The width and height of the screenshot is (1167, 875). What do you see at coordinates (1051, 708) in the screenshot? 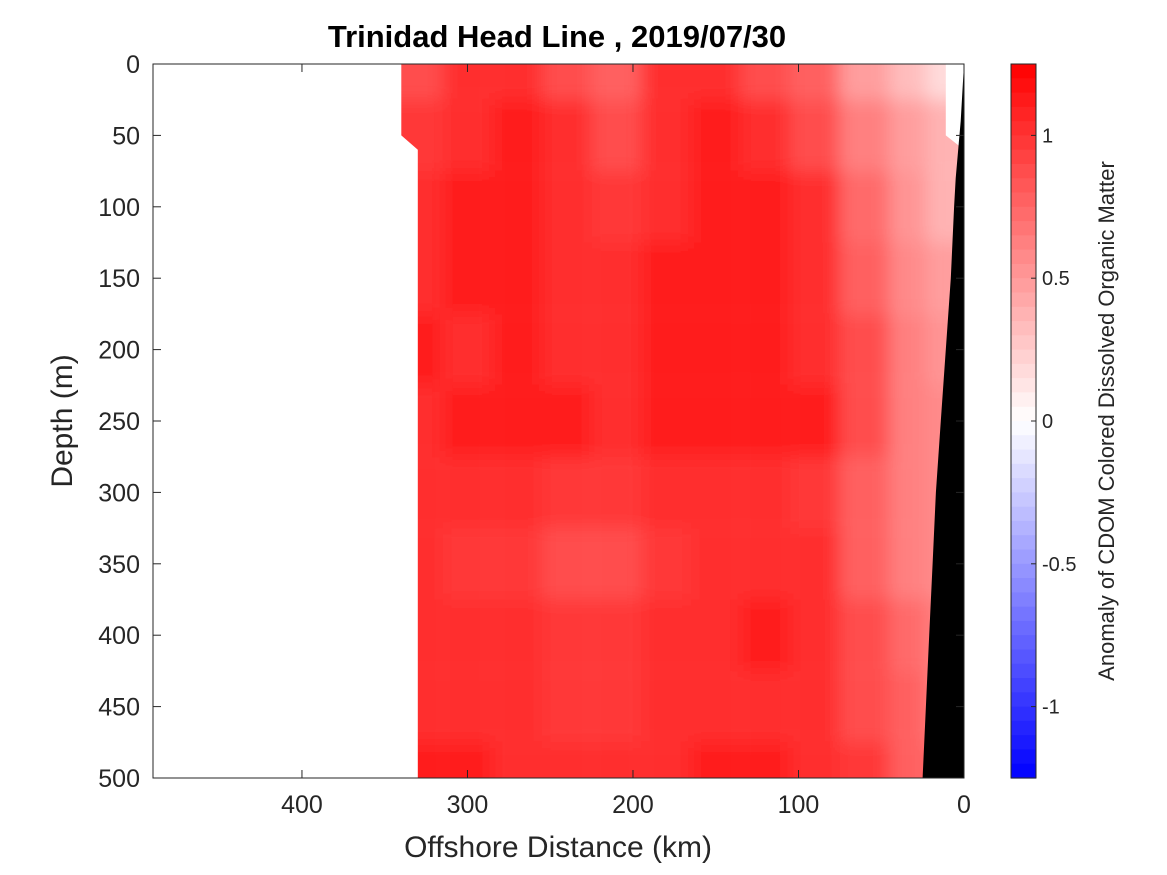
I see `colorbar-tick-label: -1` at bounding box center [1051, 708].